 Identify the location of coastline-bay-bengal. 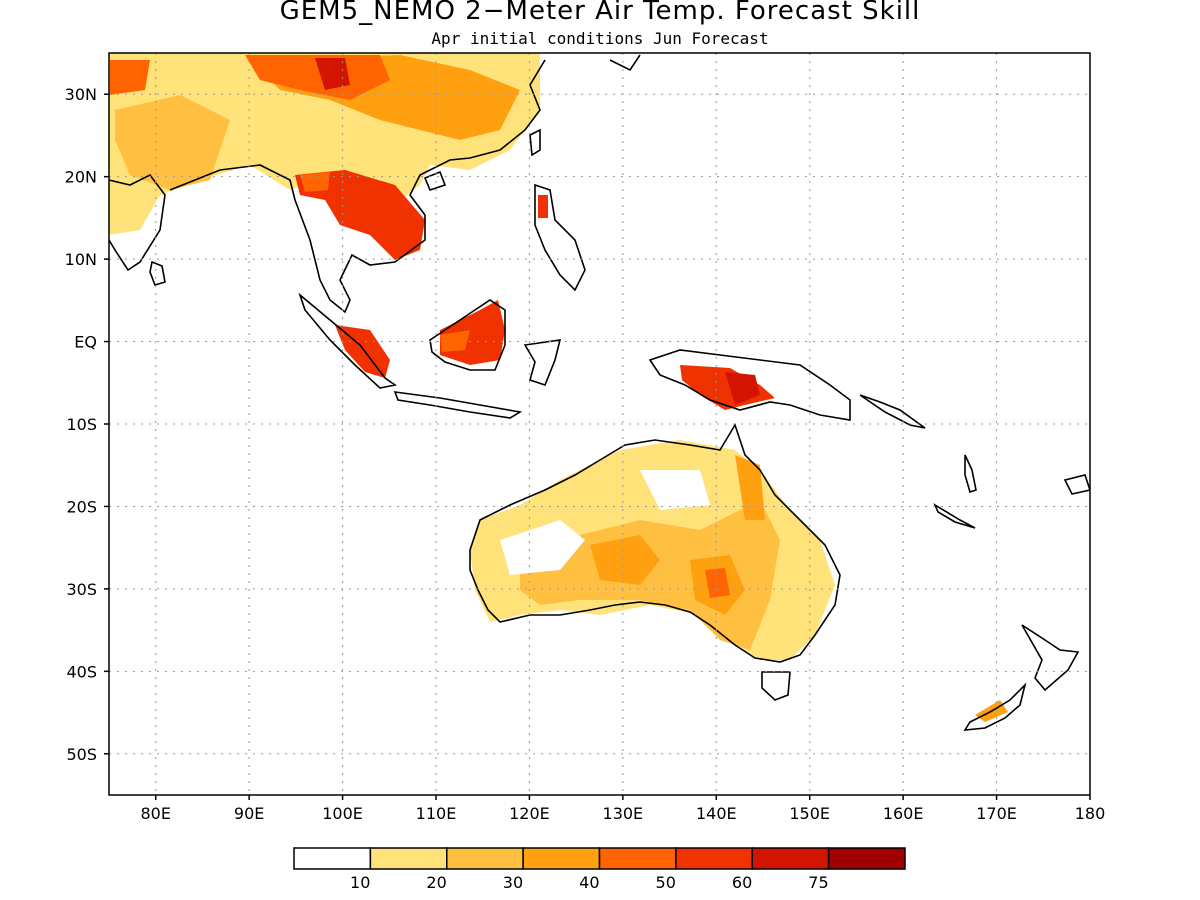
(232, 182).